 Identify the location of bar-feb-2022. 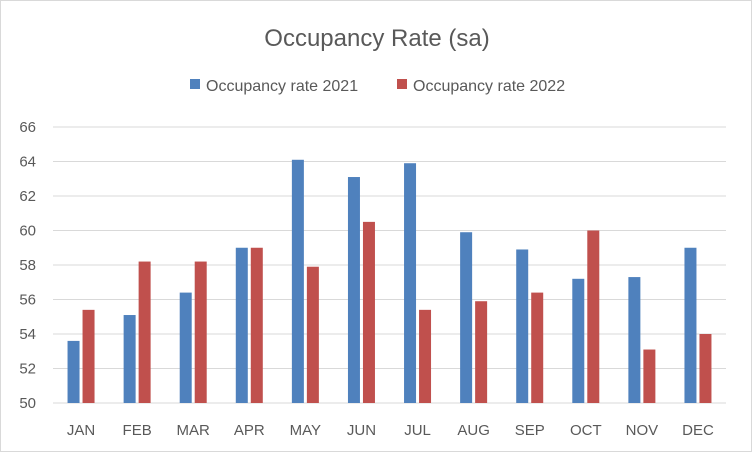
(144, 332).